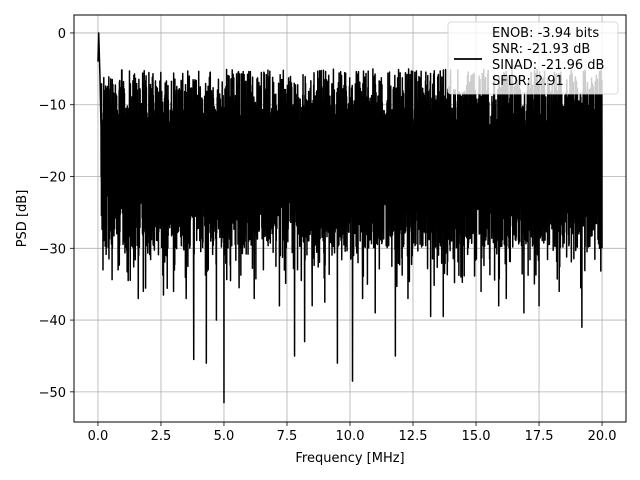  I want to click on x-tick-label: 5.0, so click(224, 436).